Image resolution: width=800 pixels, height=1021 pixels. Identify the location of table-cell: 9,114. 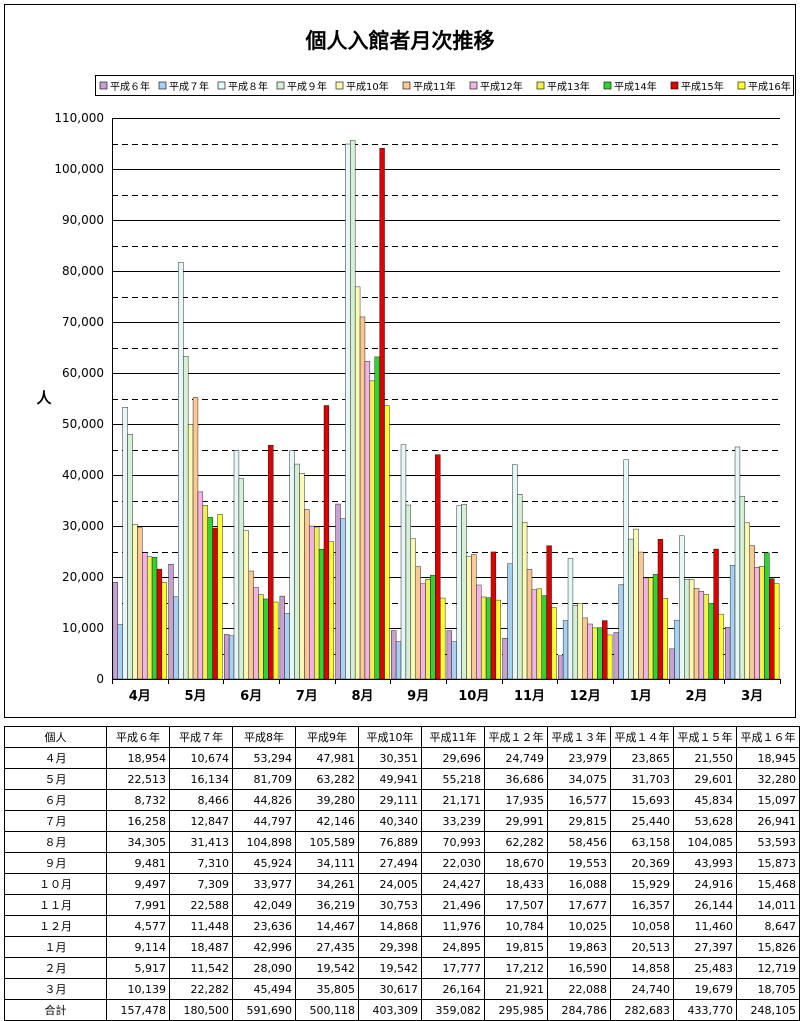
(138, 947).